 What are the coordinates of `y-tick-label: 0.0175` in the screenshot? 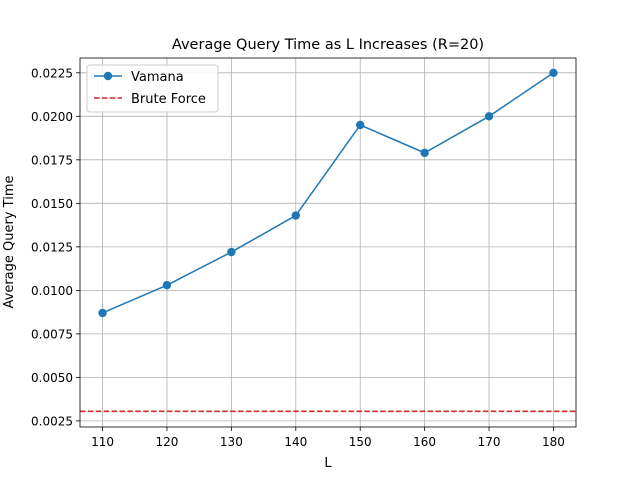 It's located at (52, 160).